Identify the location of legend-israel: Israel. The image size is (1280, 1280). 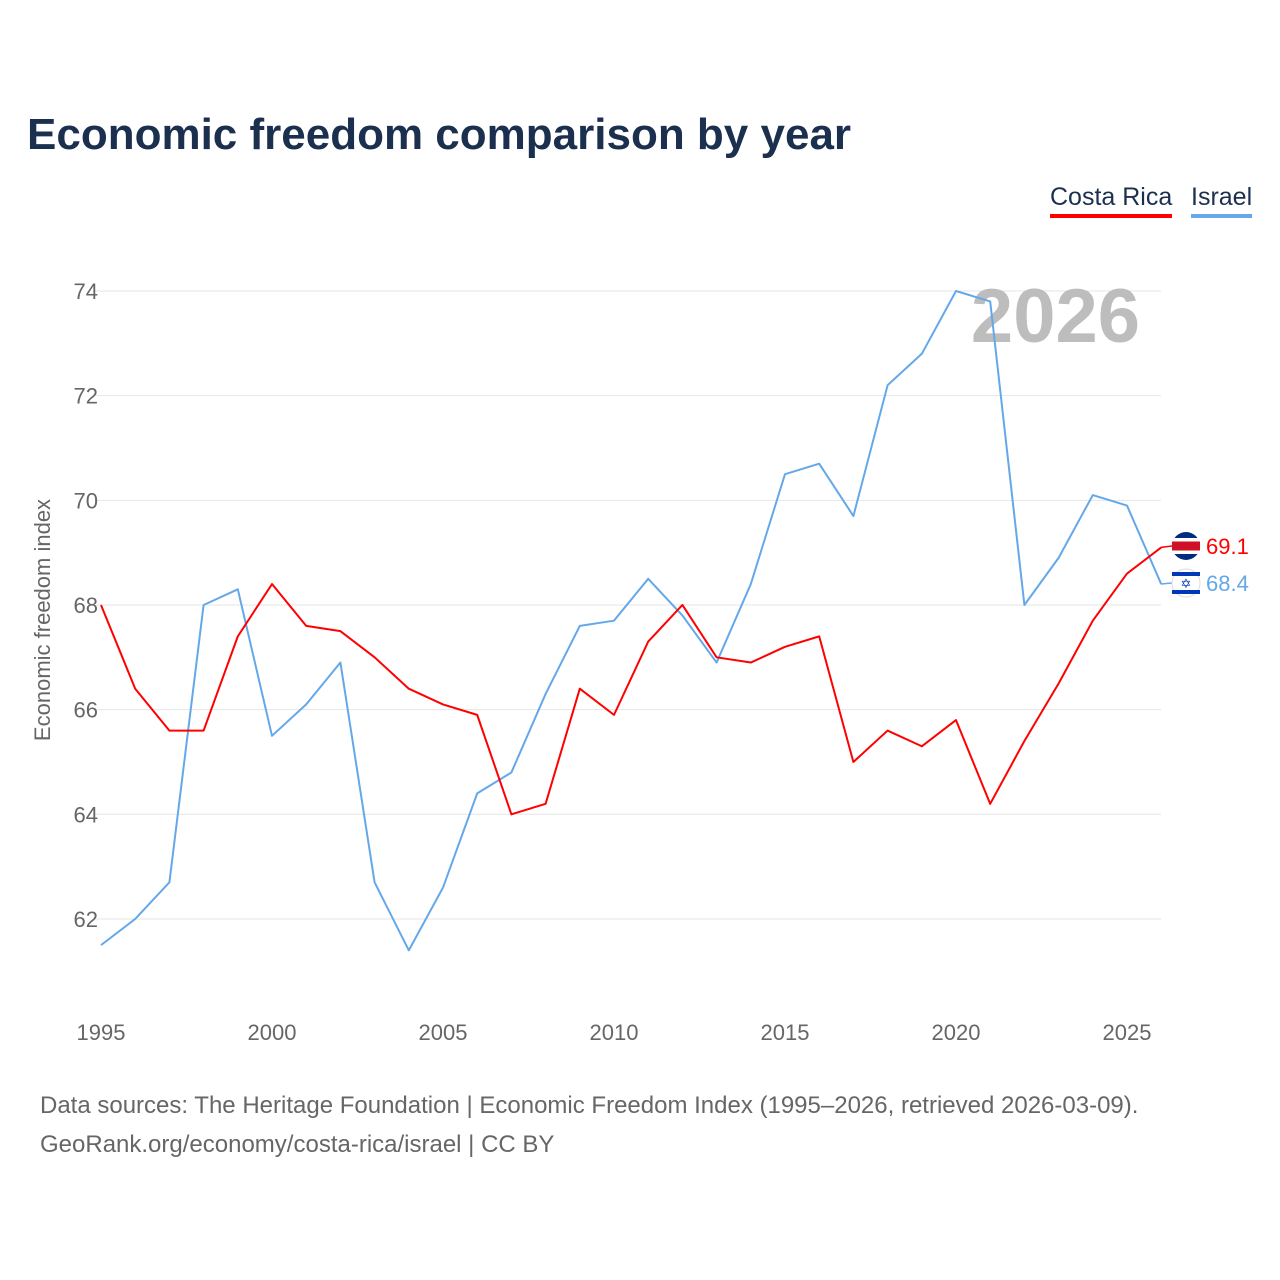
(1222, 200).